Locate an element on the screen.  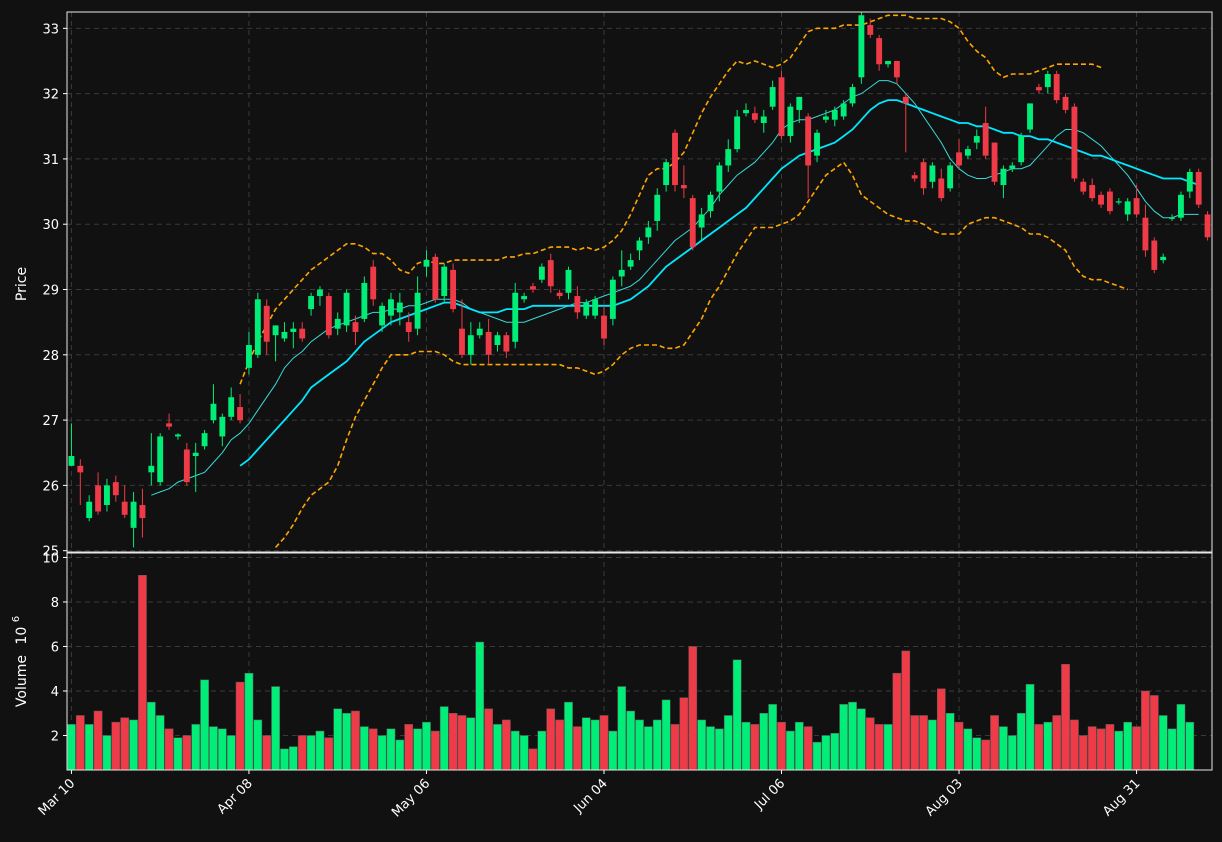
volume-y-tick-label: 10 is located at coordinates (50, 558).